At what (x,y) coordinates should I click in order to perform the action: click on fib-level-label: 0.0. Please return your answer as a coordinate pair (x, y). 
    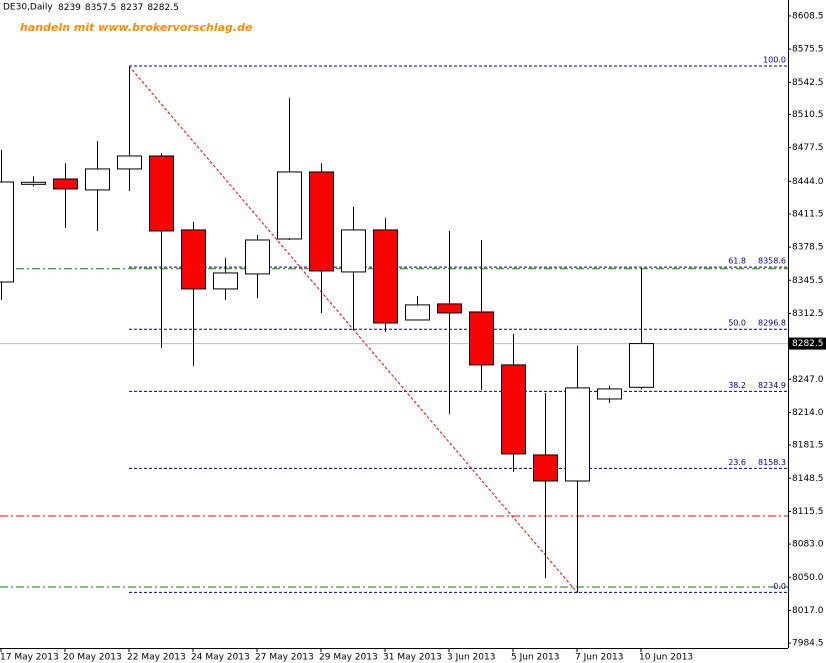
    Looking at the image, I should click on (779, 586).